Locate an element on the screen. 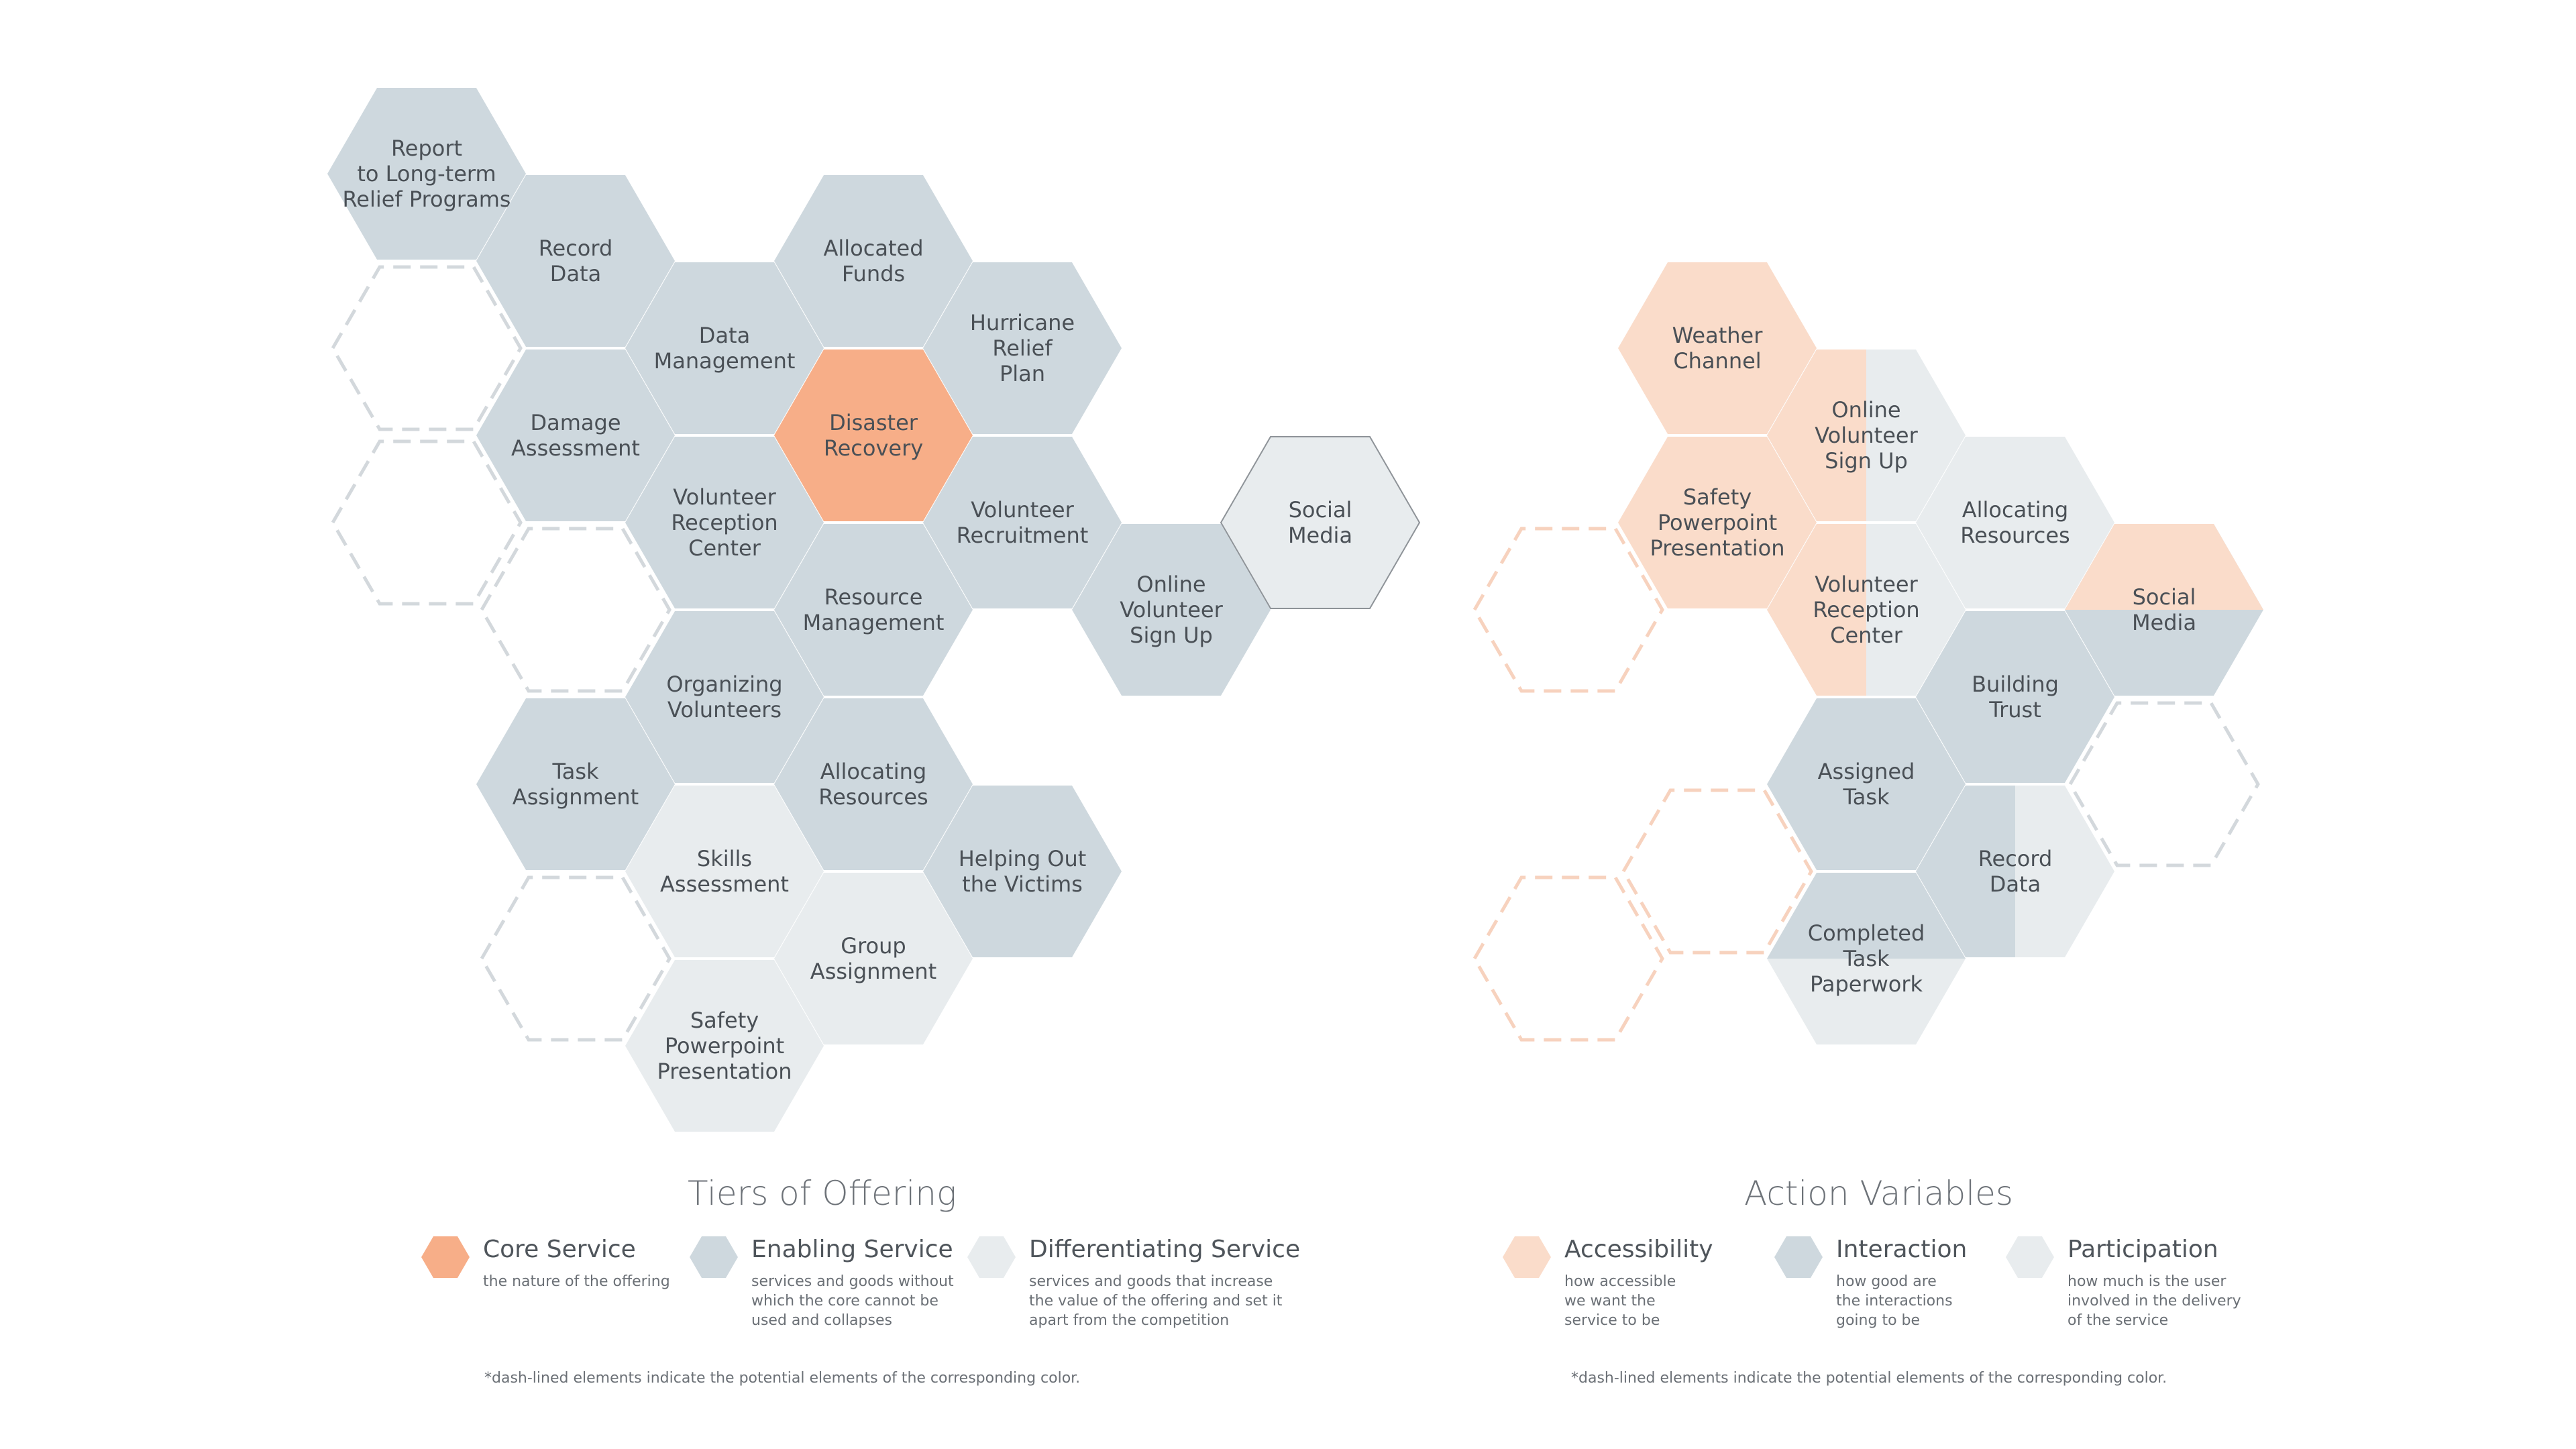 The width and height of the screenshot is (2576, 1449). hexagon-label: Data Management is located at coordinates (725, 348).